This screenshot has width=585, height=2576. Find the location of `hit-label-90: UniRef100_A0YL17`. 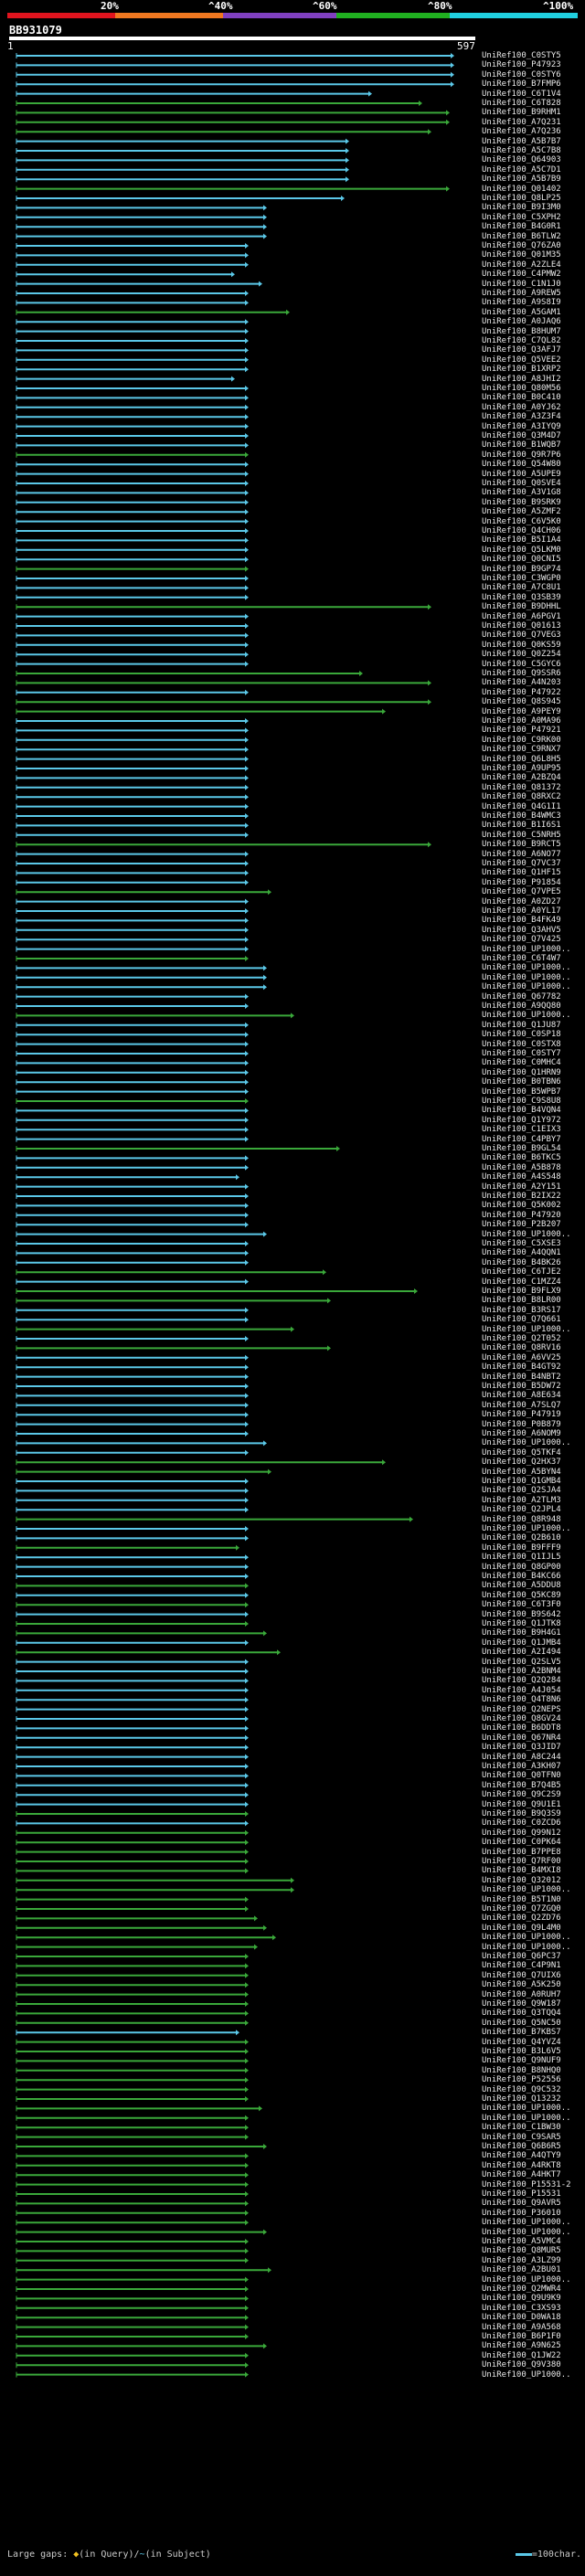

hit-label-90: UniRef100_A0YL17 is located at coordinates (521, 911).